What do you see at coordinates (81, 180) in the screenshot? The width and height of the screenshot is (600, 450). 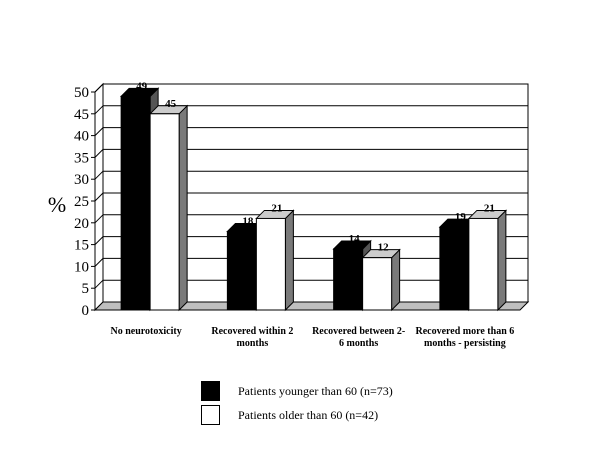 I see `y-tick-label: 30` at bounding box center [81, 180].